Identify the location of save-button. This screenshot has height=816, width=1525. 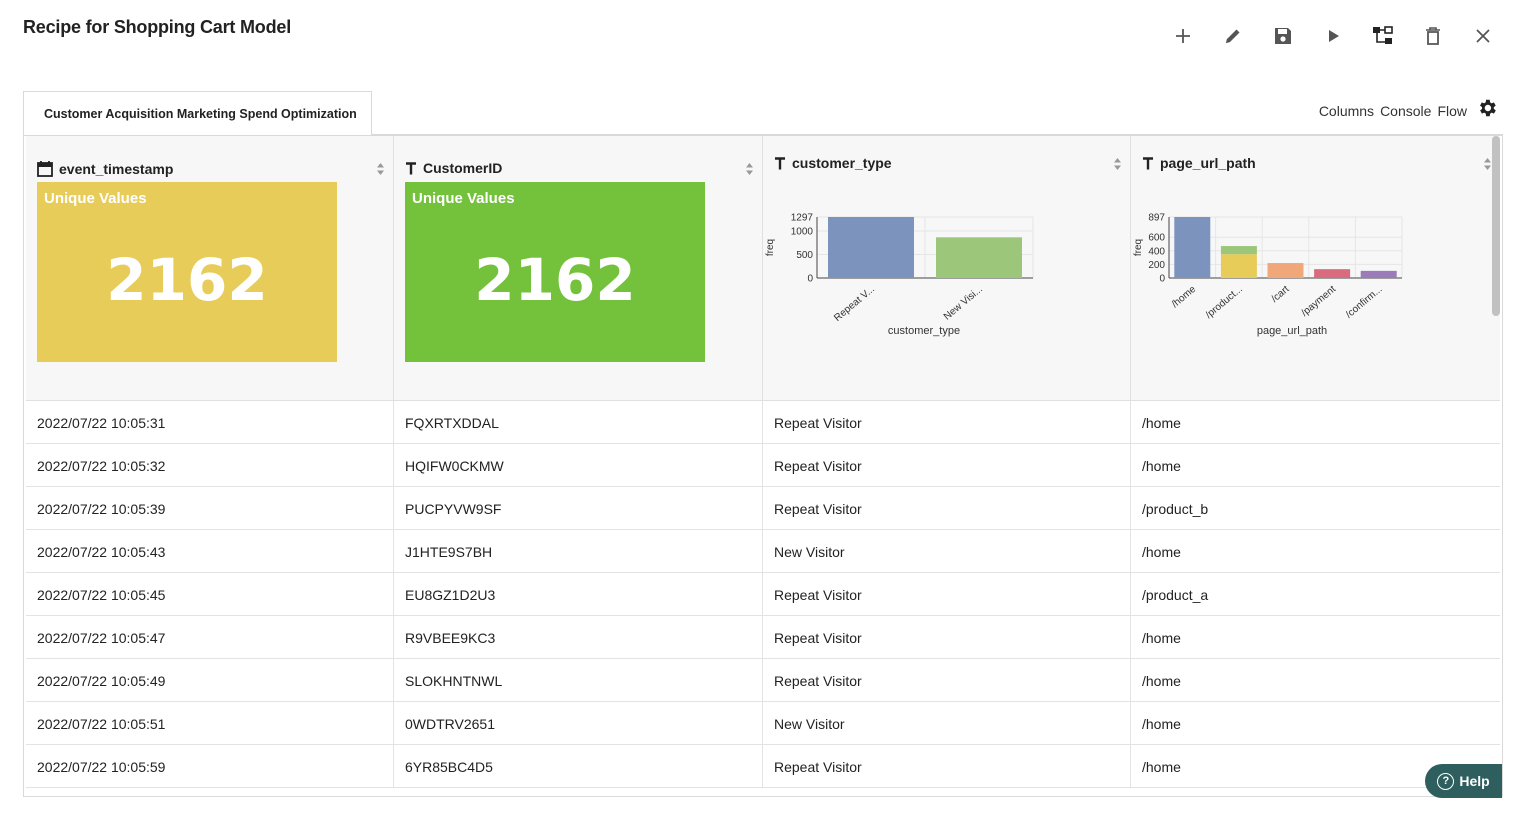
(1283, 36).